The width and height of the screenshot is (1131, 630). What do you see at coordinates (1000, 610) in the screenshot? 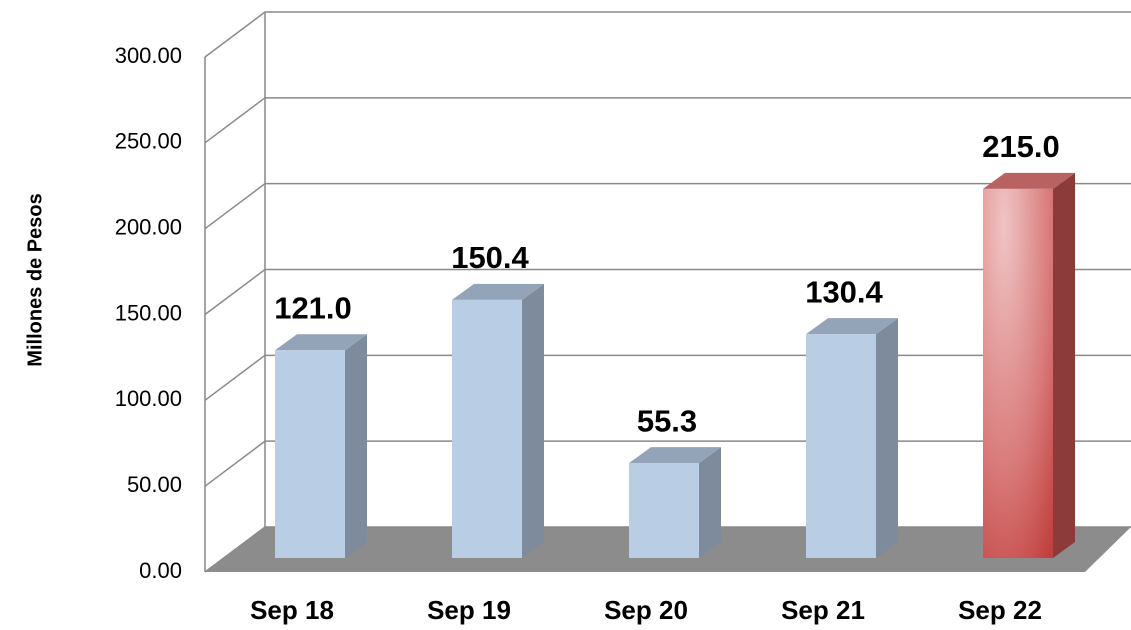
I see `x-tick-label: Sep 22` at bounding box center [1000, 610].